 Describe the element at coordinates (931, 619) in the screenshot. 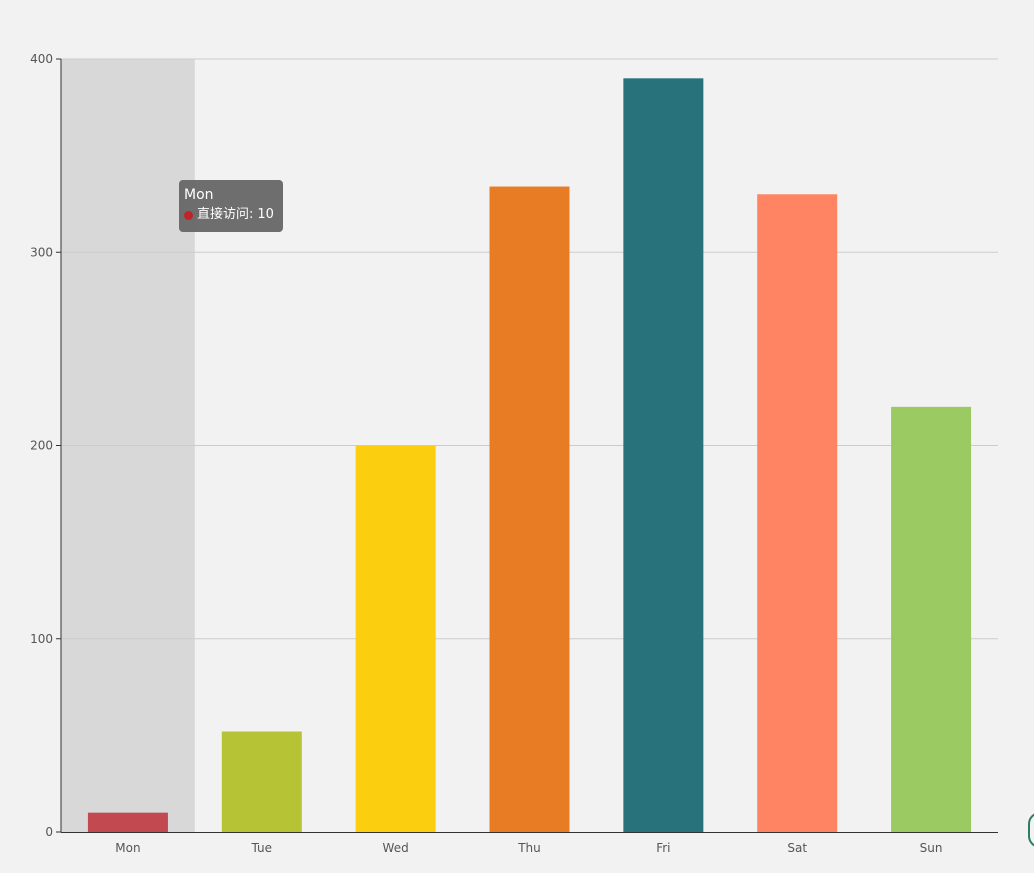

I see `bar-sun` at that location.